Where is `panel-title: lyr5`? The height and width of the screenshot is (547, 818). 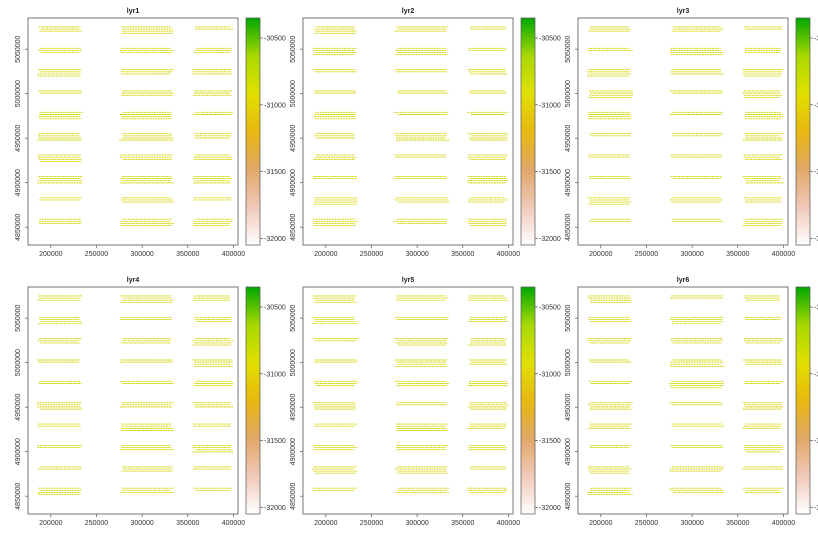
panel-title: lyr5 is located at coordinates (408, 280).